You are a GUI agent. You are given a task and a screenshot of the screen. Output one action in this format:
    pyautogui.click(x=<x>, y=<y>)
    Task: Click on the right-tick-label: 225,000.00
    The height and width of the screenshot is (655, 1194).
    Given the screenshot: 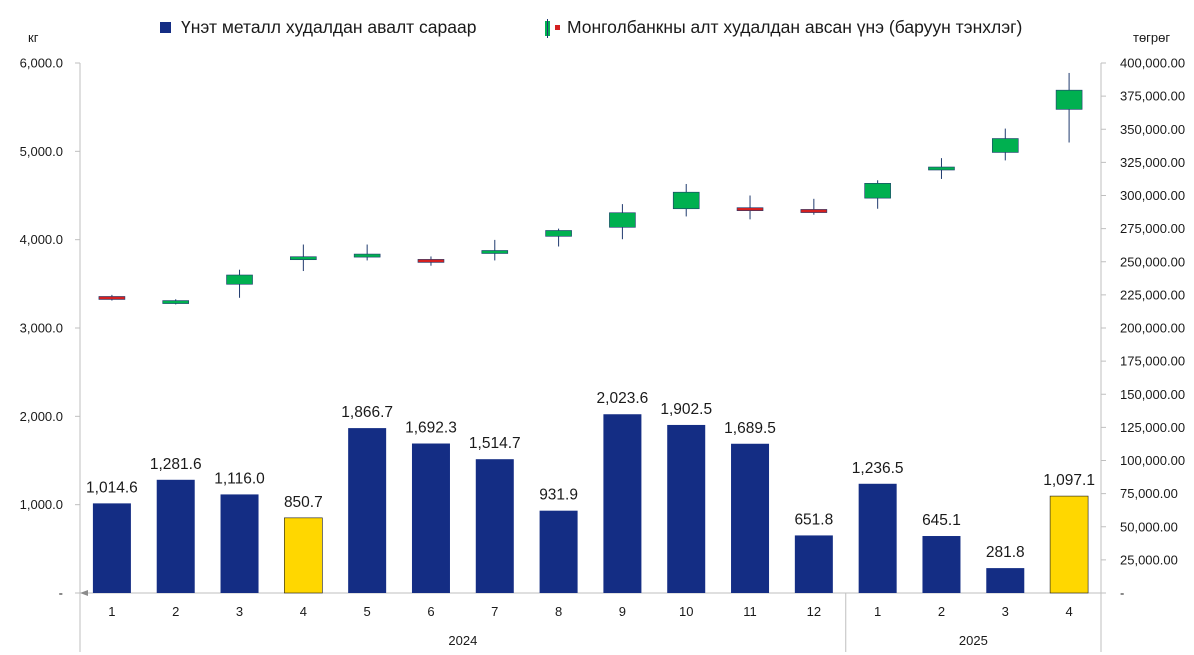 What is the action you would take?
    pyautogui.click(x=1152, y=294)
    